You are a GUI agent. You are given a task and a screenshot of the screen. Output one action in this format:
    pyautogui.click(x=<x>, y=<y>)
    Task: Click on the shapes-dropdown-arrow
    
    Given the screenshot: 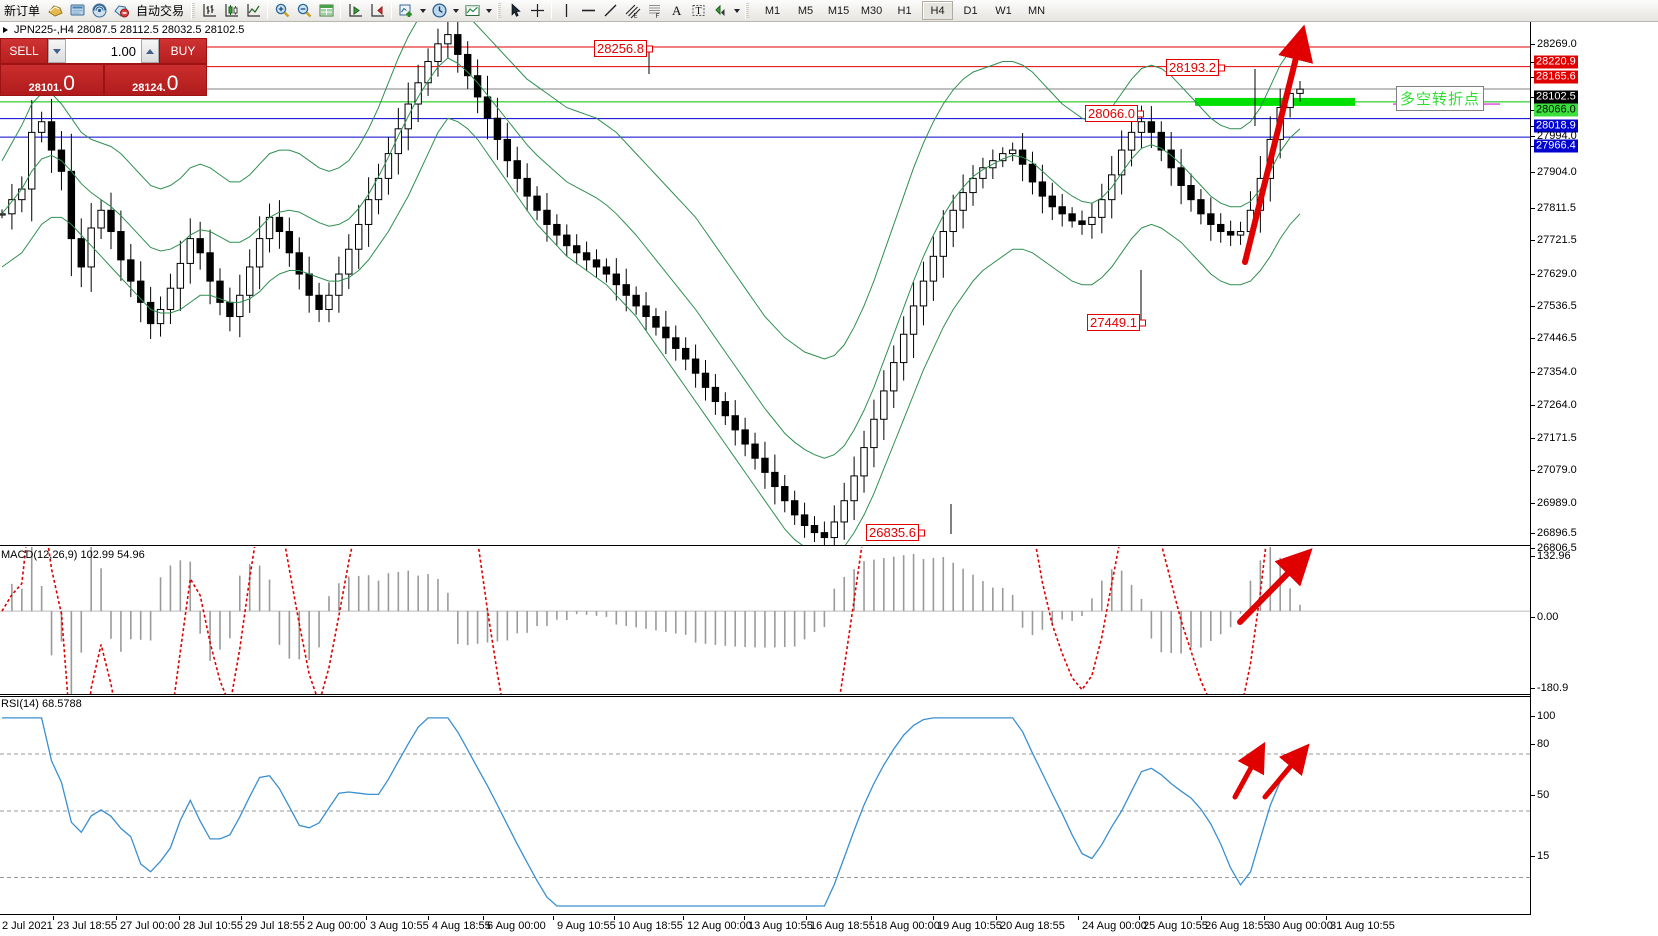 What is the action you would take?
    pyautogui.click(x=736, y=11)
    